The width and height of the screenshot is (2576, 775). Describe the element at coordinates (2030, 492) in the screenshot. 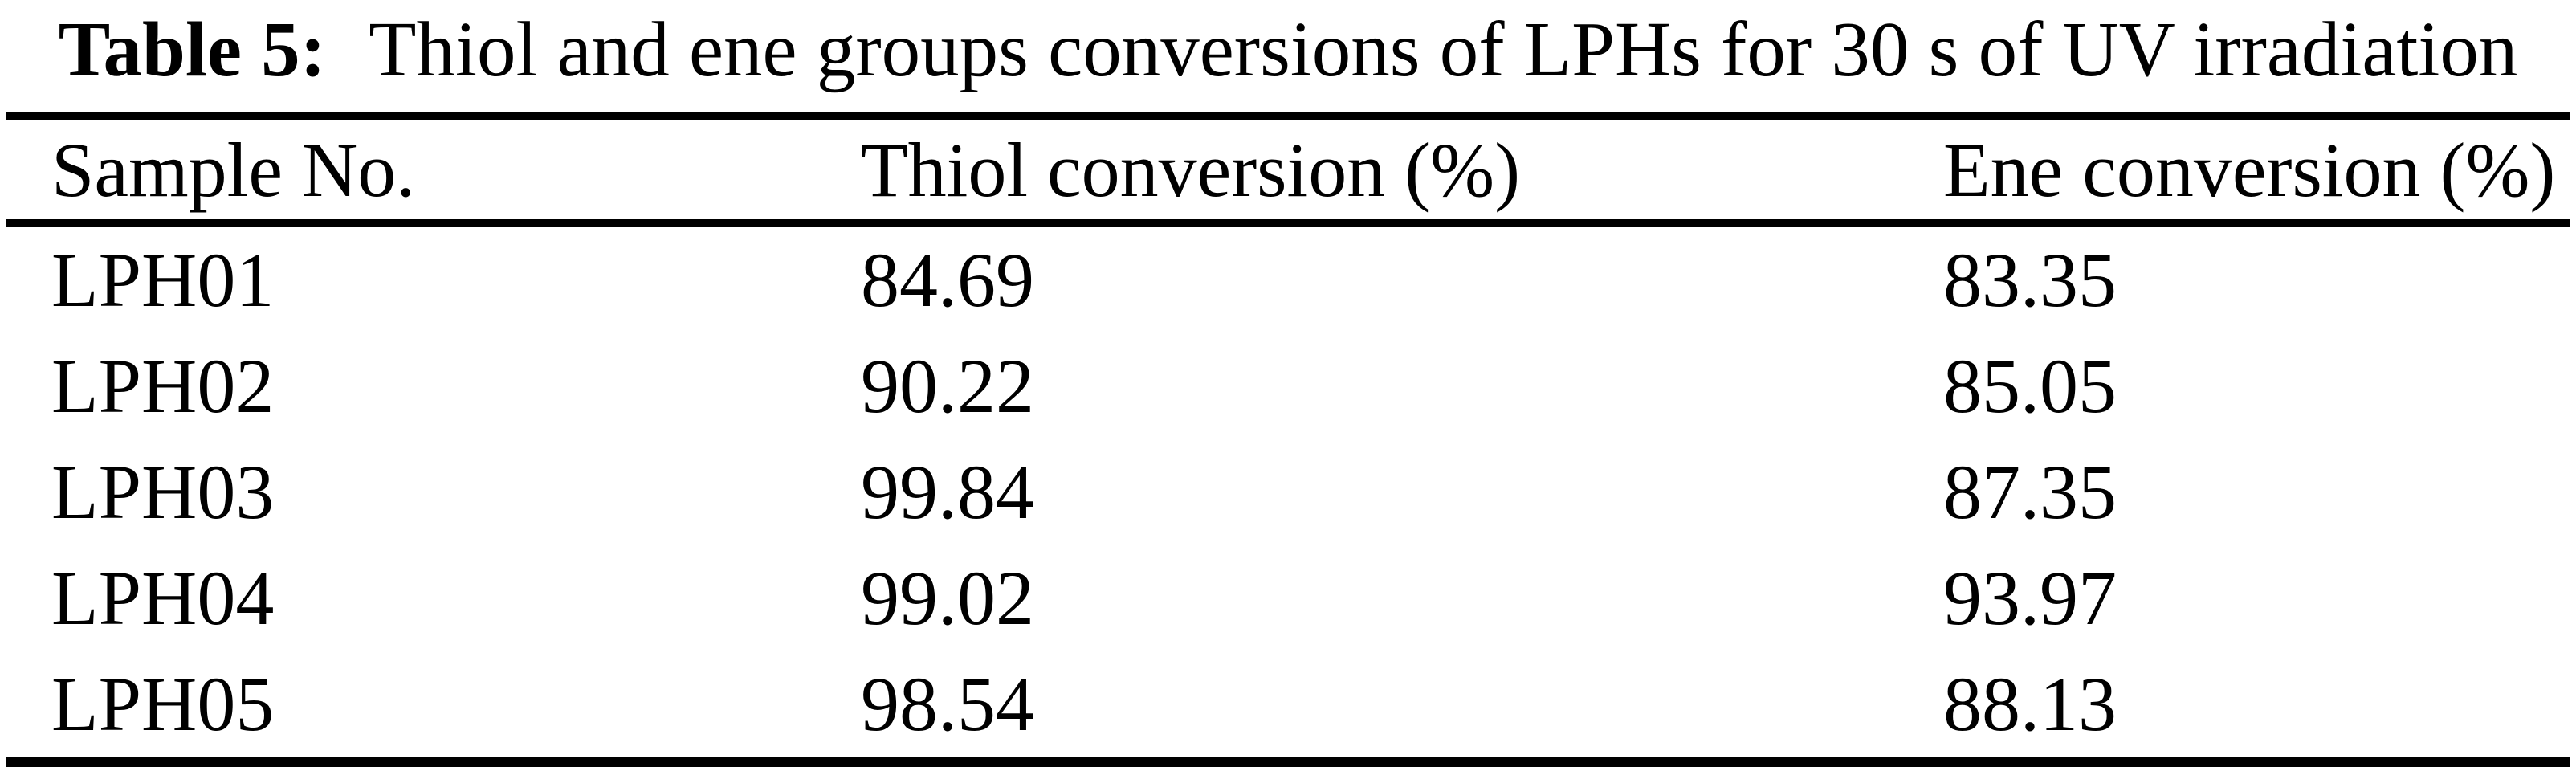

I see `ene-cell: 87.35` at that location.